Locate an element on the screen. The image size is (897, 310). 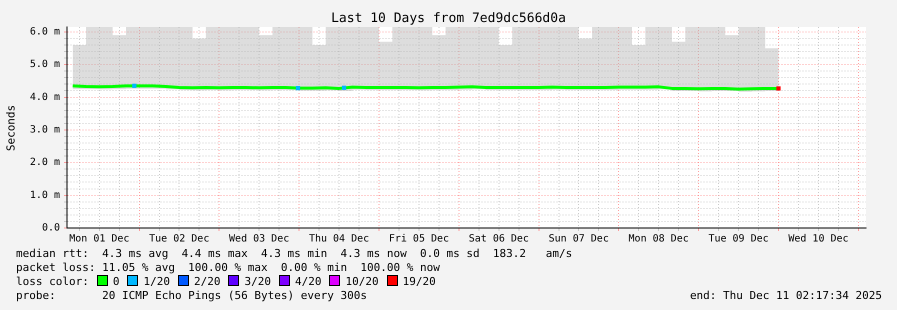
y-tick-label: 5.0 m is located at coordinates (45, 64).